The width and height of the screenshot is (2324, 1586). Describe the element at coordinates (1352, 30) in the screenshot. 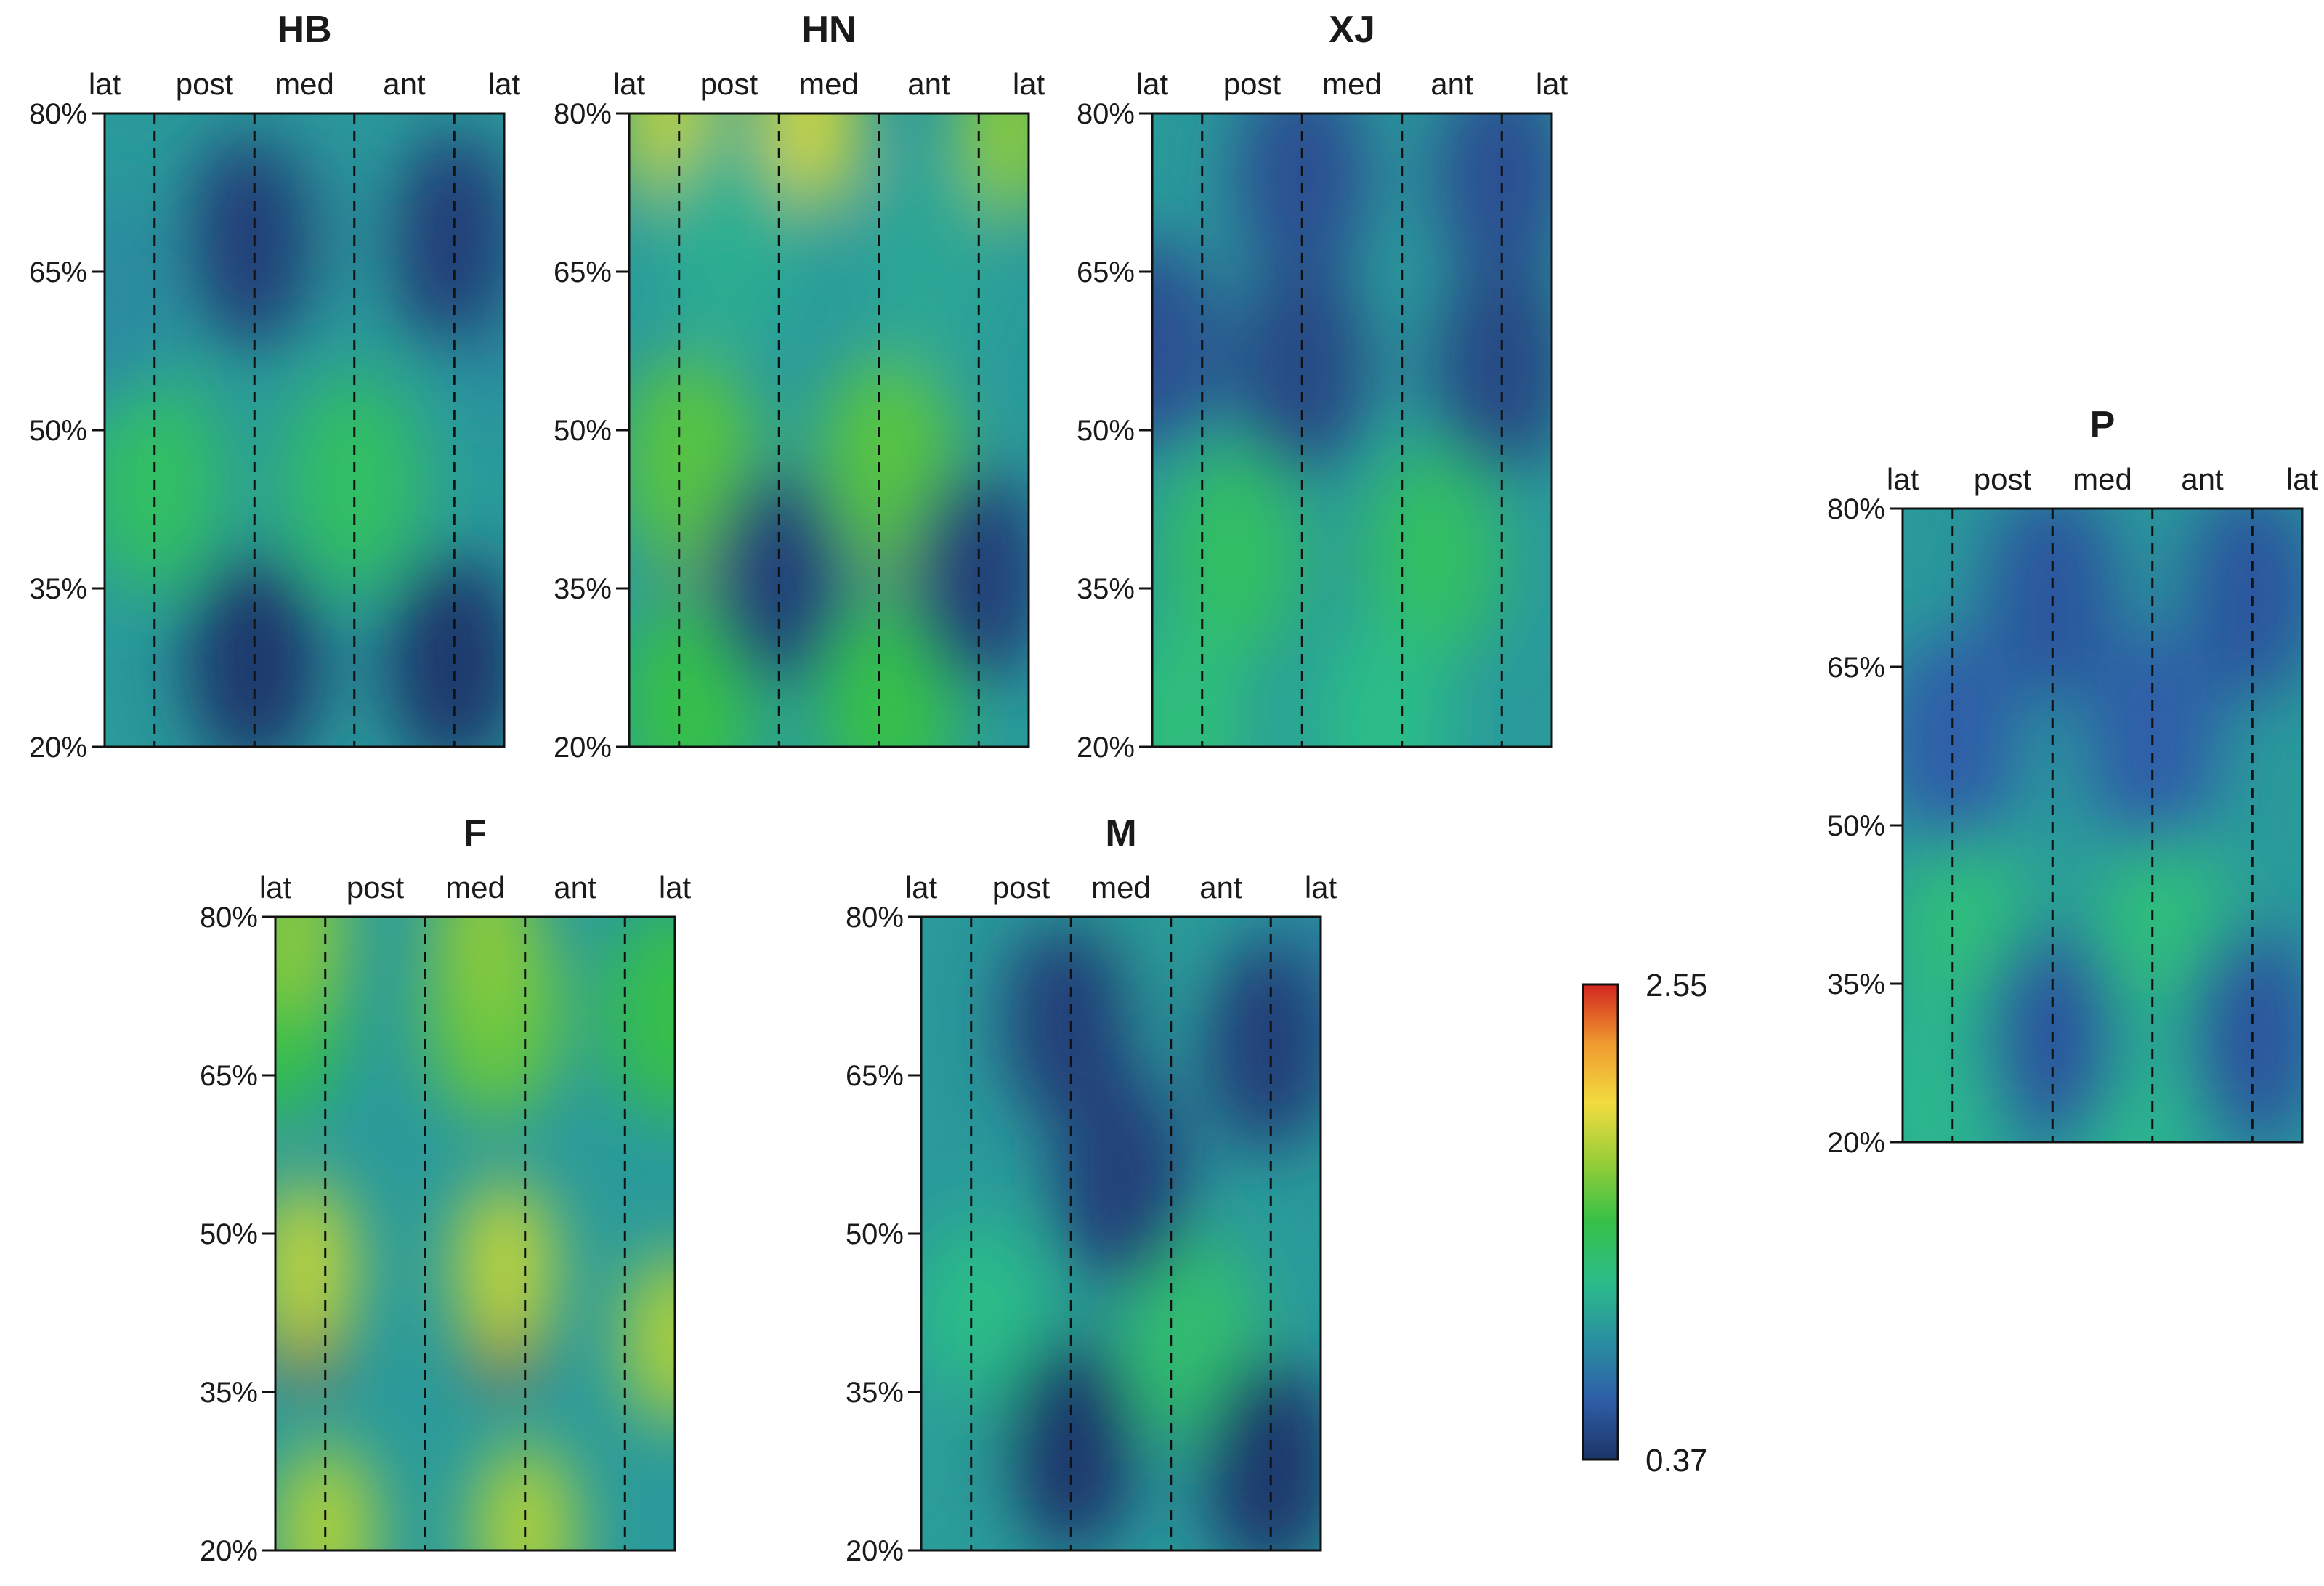

I see `panel-title: XJ` at that location.